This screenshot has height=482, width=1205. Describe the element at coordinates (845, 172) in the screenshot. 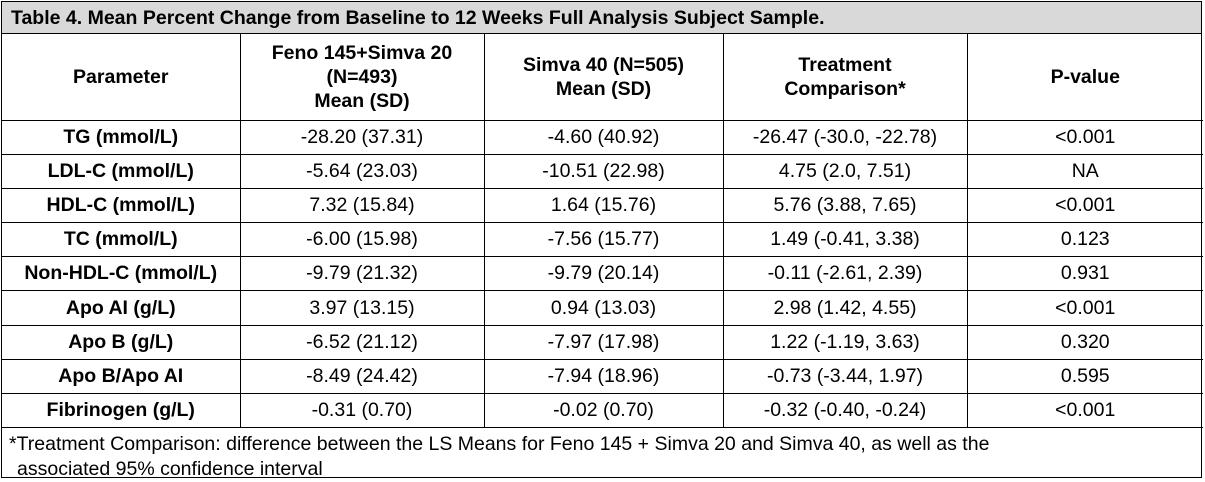

I see `cell-treatment-comparison: 4.75 (2.0, 7.51)` at that location.